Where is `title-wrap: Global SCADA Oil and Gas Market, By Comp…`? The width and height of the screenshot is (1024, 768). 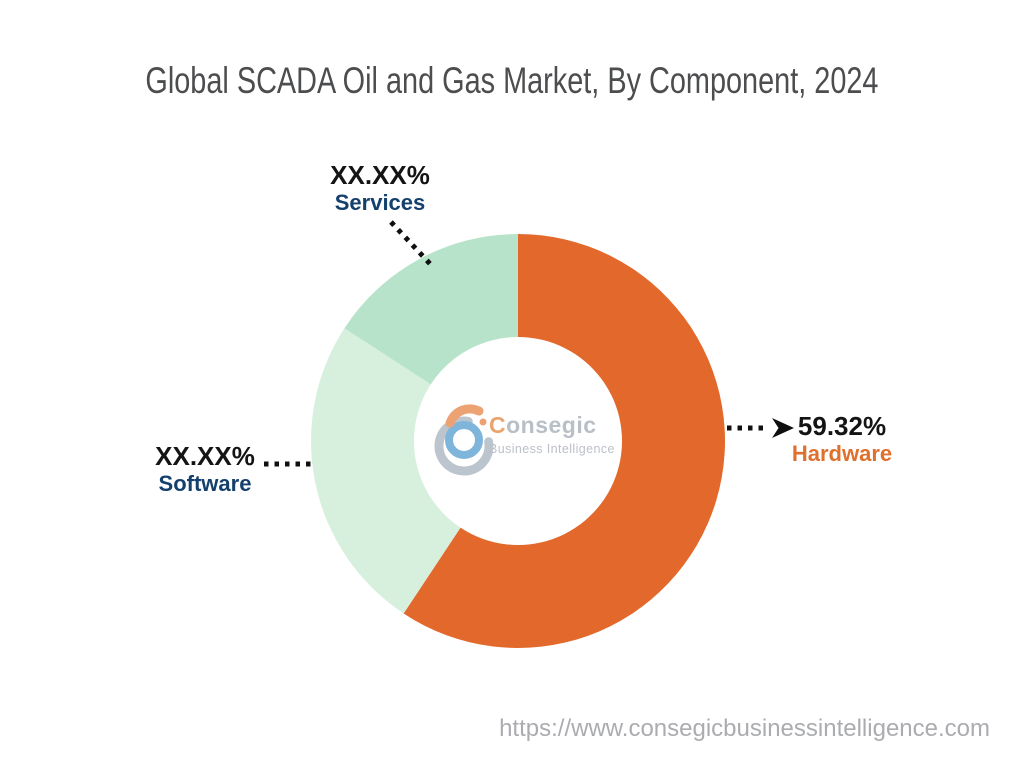
title-wrap: Global SCADA Oil and Gas Market, By Comp… is located at coordinates (512, 80).